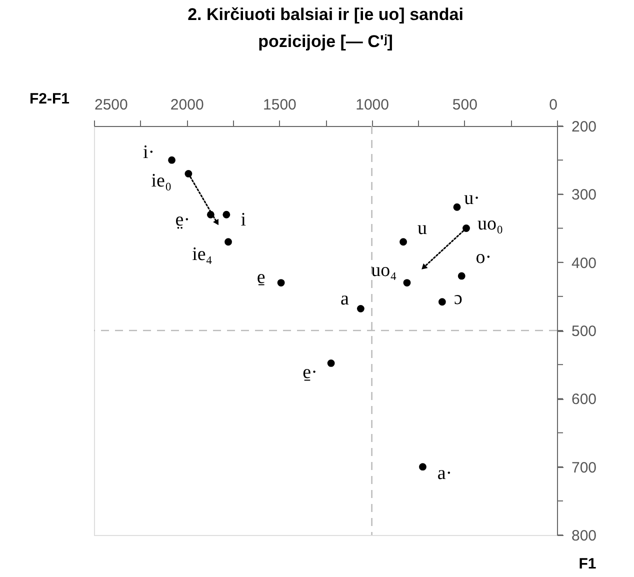  I want to click on annotation: i·, so click(148, 153).